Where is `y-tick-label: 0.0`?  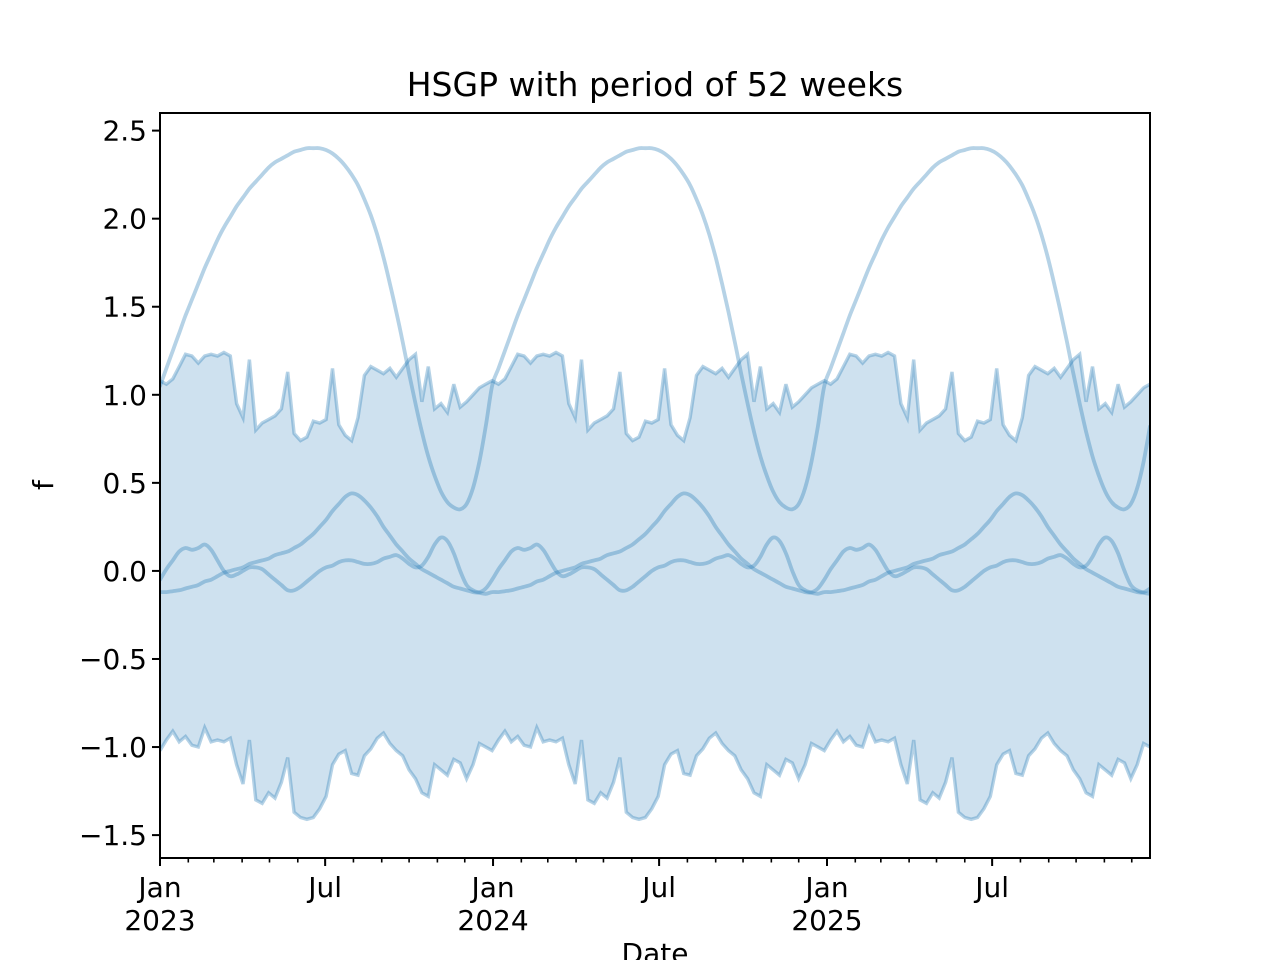
y-tick-label: 0.0 is located at coordinates (124, 571).